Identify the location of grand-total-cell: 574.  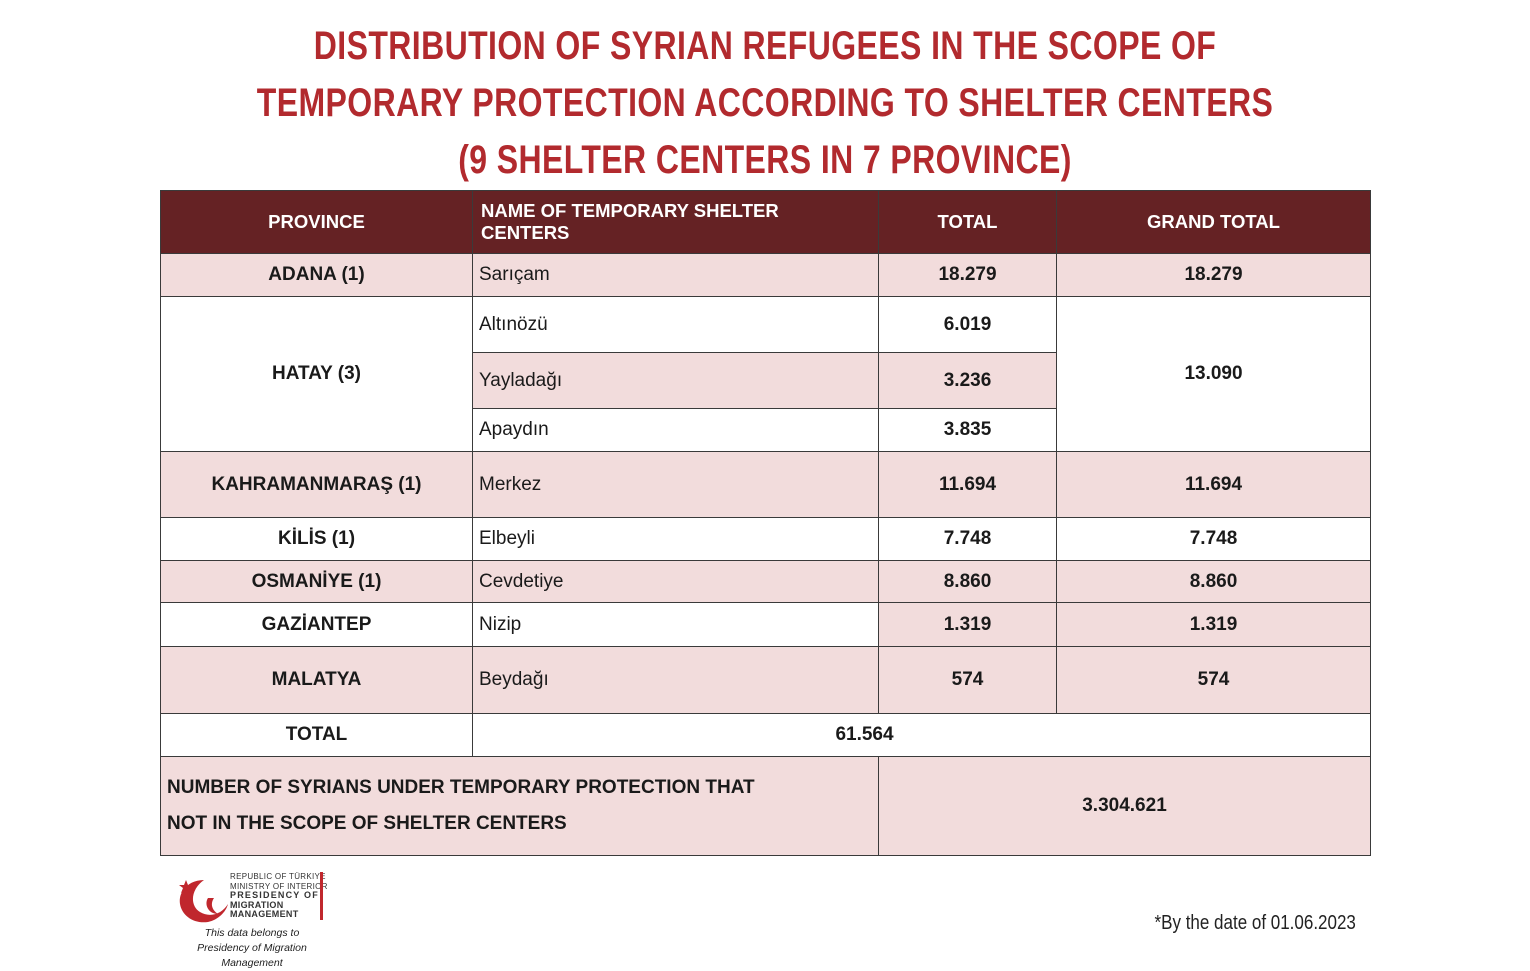
(1213, 680).